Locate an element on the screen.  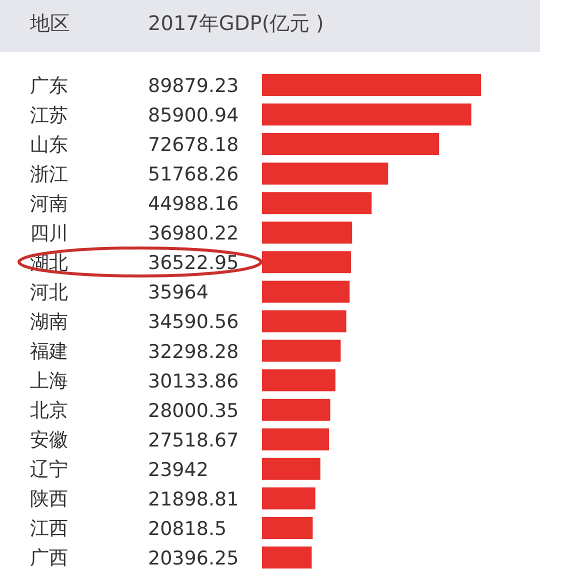
y-tick-label: 湖南 is located at coordinates (49, 322).